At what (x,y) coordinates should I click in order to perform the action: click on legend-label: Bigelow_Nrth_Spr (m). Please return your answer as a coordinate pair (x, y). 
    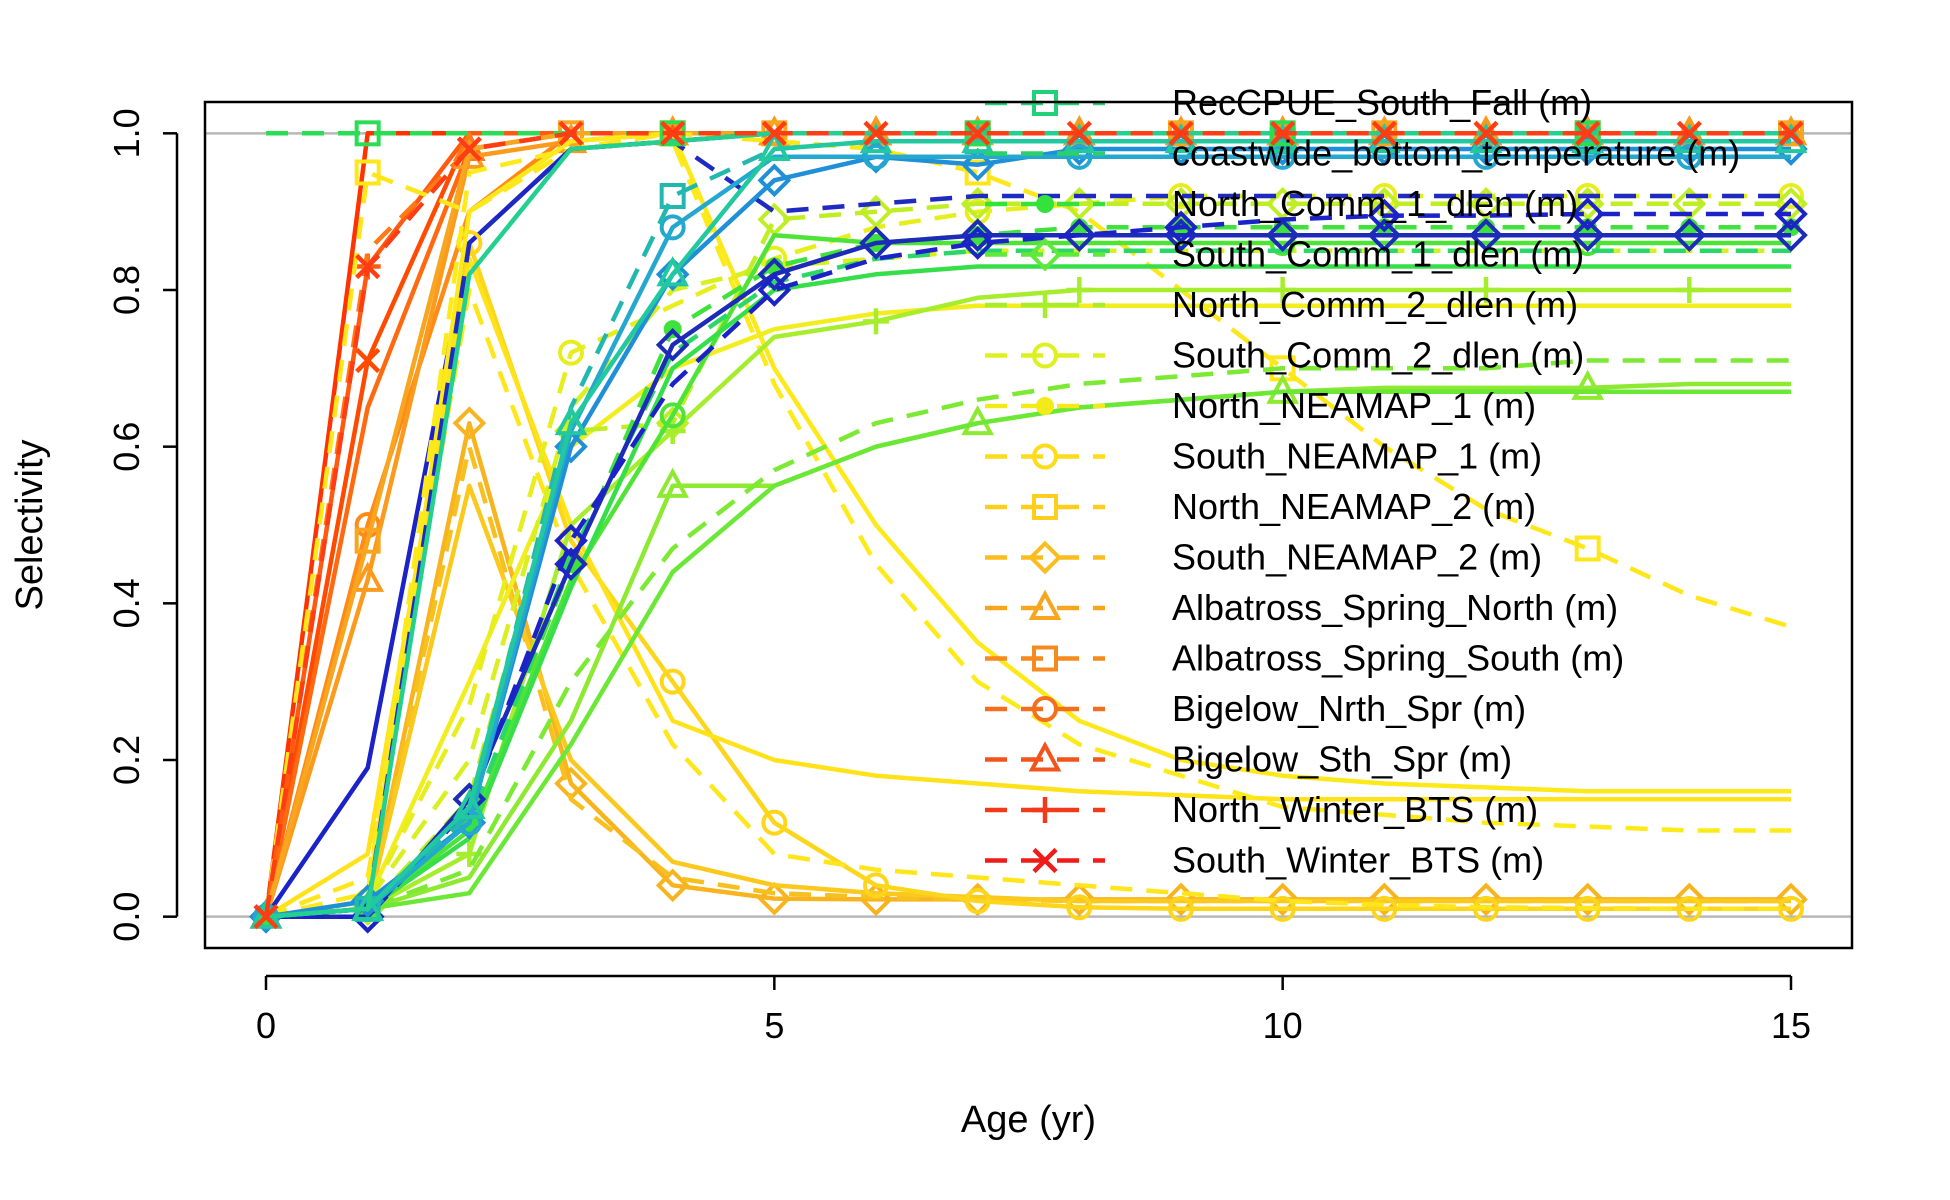
    Looking at the image, I should click on (1349, 708).